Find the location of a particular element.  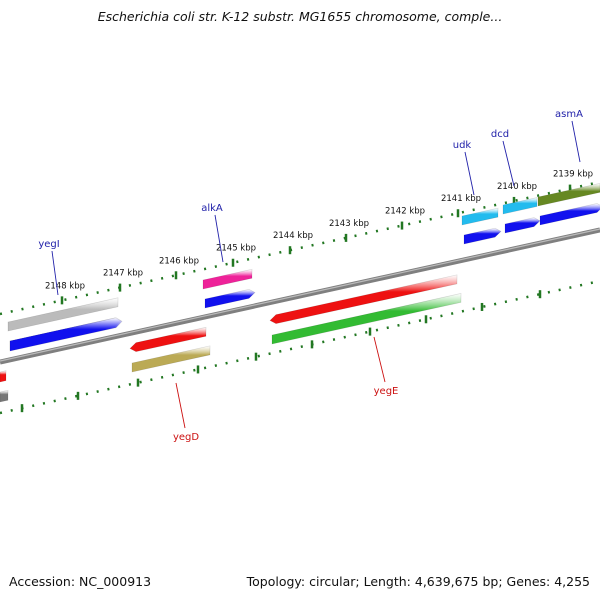

leader-line-yegI is located at coordinates (55, 273).